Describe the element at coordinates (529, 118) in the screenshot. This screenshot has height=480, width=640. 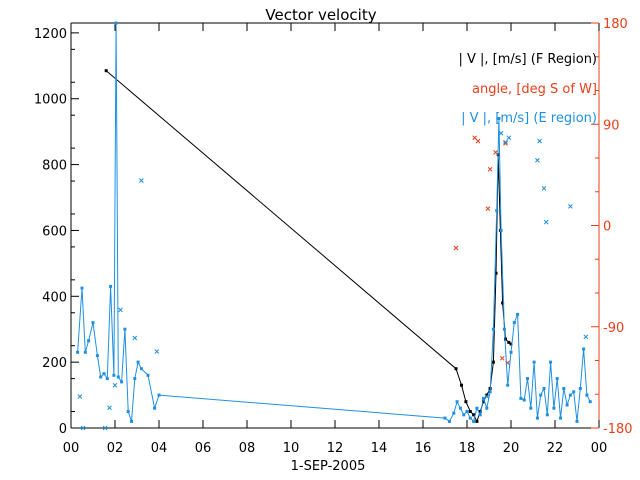
I see `legend-entry: | V |, [m/s] (E region)` at that location.